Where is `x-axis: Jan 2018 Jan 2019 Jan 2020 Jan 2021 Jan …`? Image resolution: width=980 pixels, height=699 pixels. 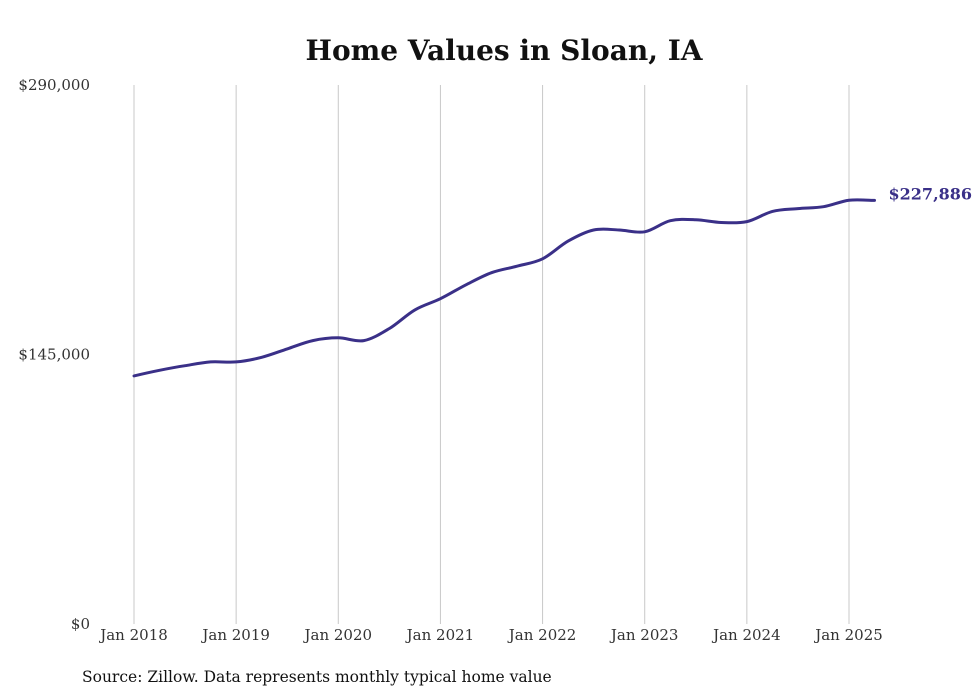
x-axis: Jan 2018 Jan 2019 Jan 2020 Jan 2021 Jan … is located at coordinates (490, 635).